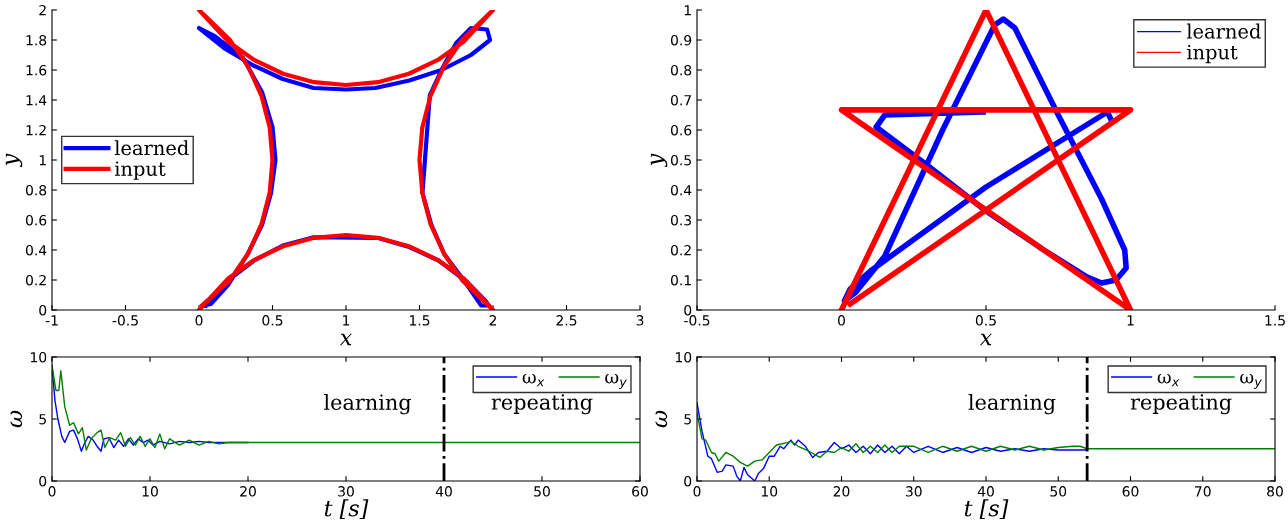 Image resolution: width=1288 pixels, height=524 pixels. I want to click on y-tick-label: 1.8, so click(36, 40).